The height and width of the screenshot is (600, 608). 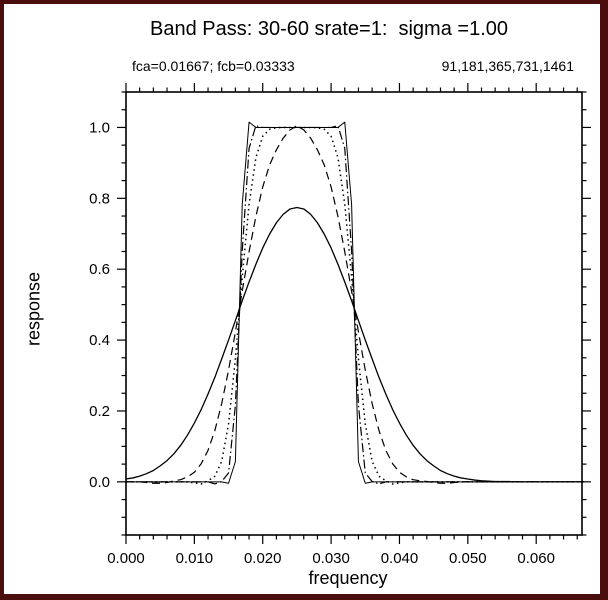 I want to click on svg-text: 0.2, so click(x=99, y=411).